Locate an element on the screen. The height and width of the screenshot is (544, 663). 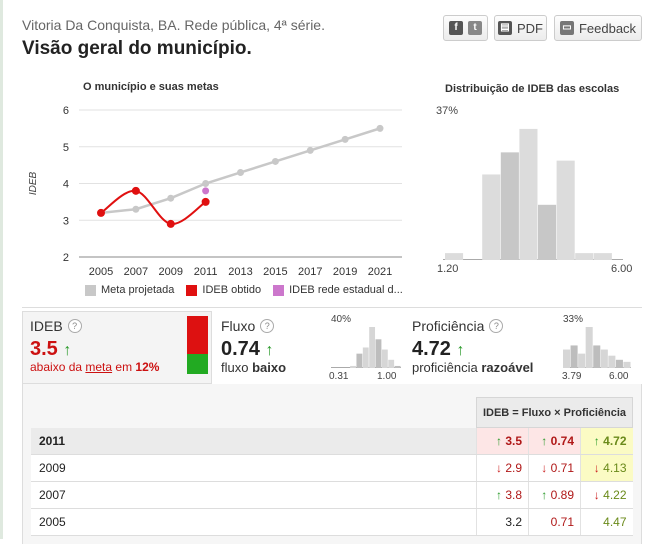
table-cell-year: 2011 is located at coordinates (254, 441).